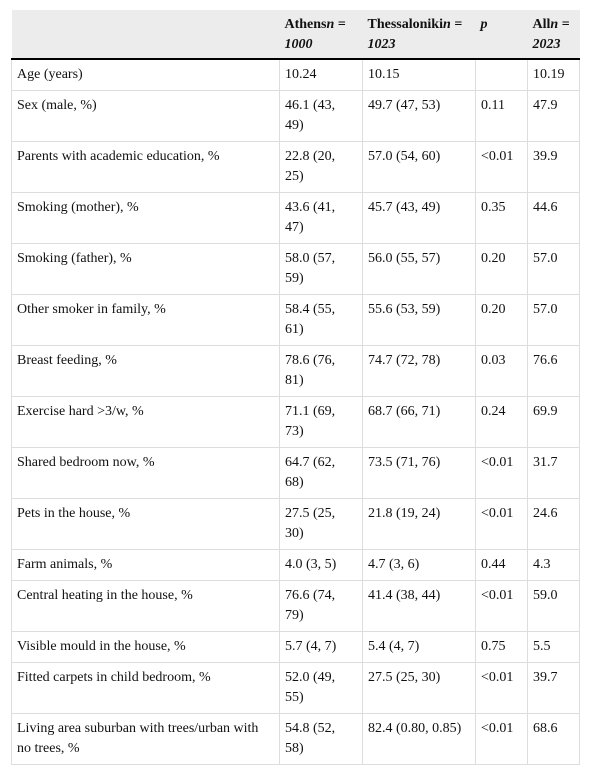  Describe the element at coordinates (419, 218) in the screenshot. I see `cell: 45.7 (43, 49)` at that location.